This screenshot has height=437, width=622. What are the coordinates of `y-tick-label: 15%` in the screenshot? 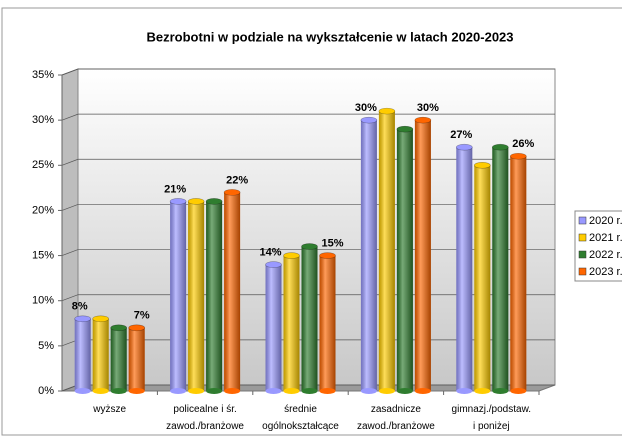 It's located at (43, 255).